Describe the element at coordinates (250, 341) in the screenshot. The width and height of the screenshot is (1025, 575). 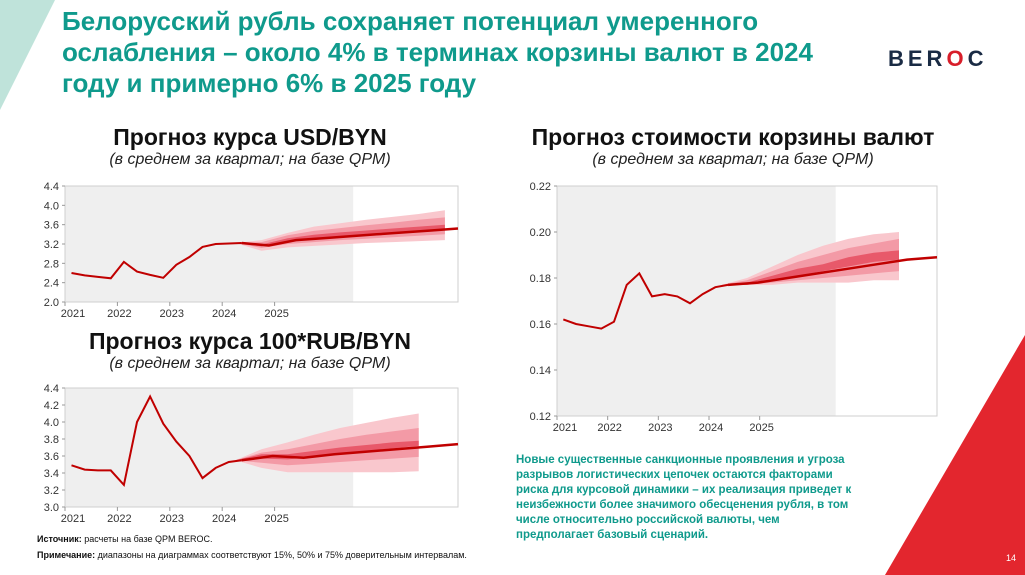
I see `chart-rub-title: Прогноз курса 100*RUB/BYN` at that location.